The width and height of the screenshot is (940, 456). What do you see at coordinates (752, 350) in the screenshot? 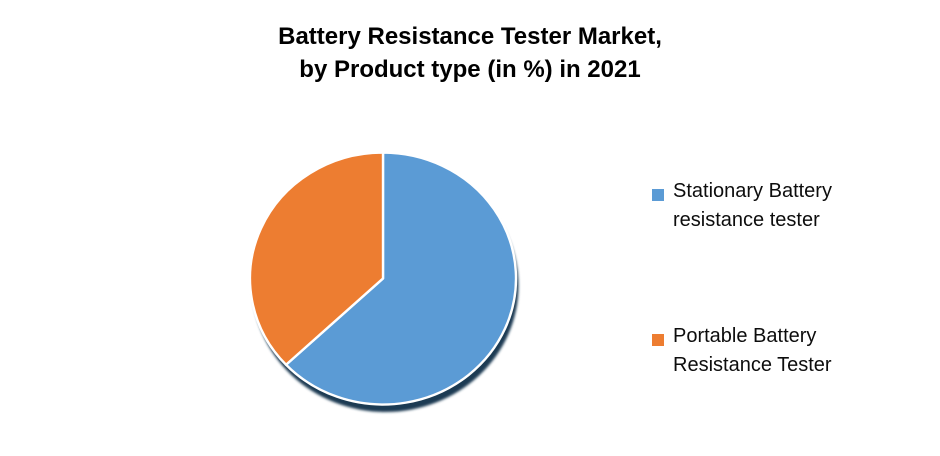
I see `legend-label: Portable Battery Resistance Tester` at bounding box center [752, 350].